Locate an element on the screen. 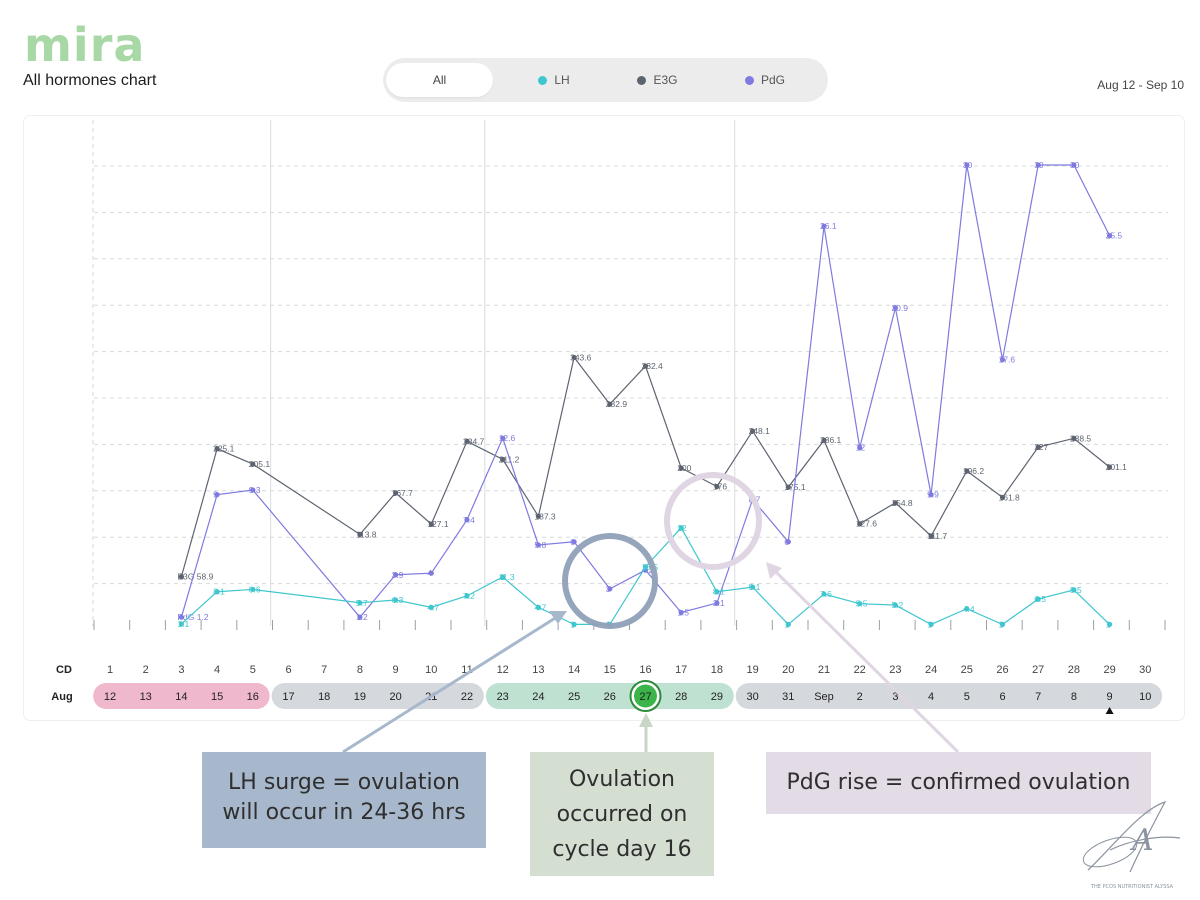 The image size is (1200, 900). lh-arrowhead-icon is located at coordinates (558, 617).